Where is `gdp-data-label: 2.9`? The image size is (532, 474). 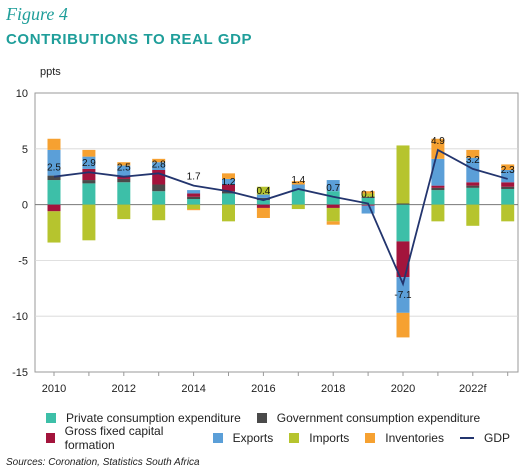
gdp-data-label: 2.9 is located at coordinates (89, 163).